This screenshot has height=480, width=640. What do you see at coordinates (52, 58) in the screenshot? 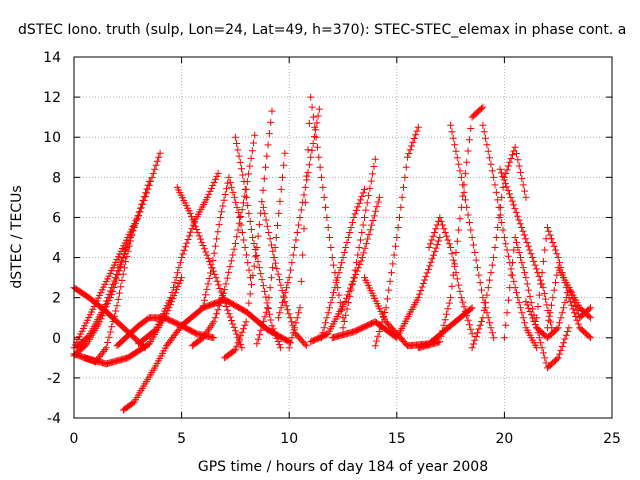
I see `y-tick-label: 14` at bounding box center [52, 58].